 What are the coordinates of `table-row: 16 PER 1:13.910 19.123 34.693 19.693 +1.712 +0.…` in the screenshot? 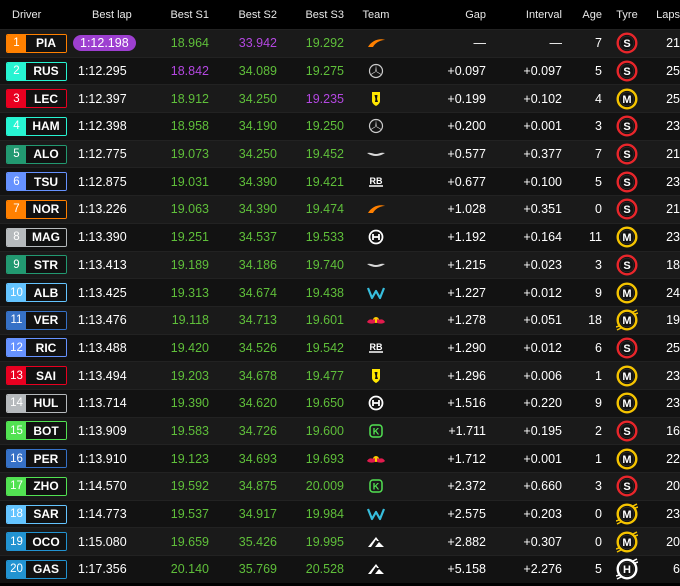 It's located at (340, 458).